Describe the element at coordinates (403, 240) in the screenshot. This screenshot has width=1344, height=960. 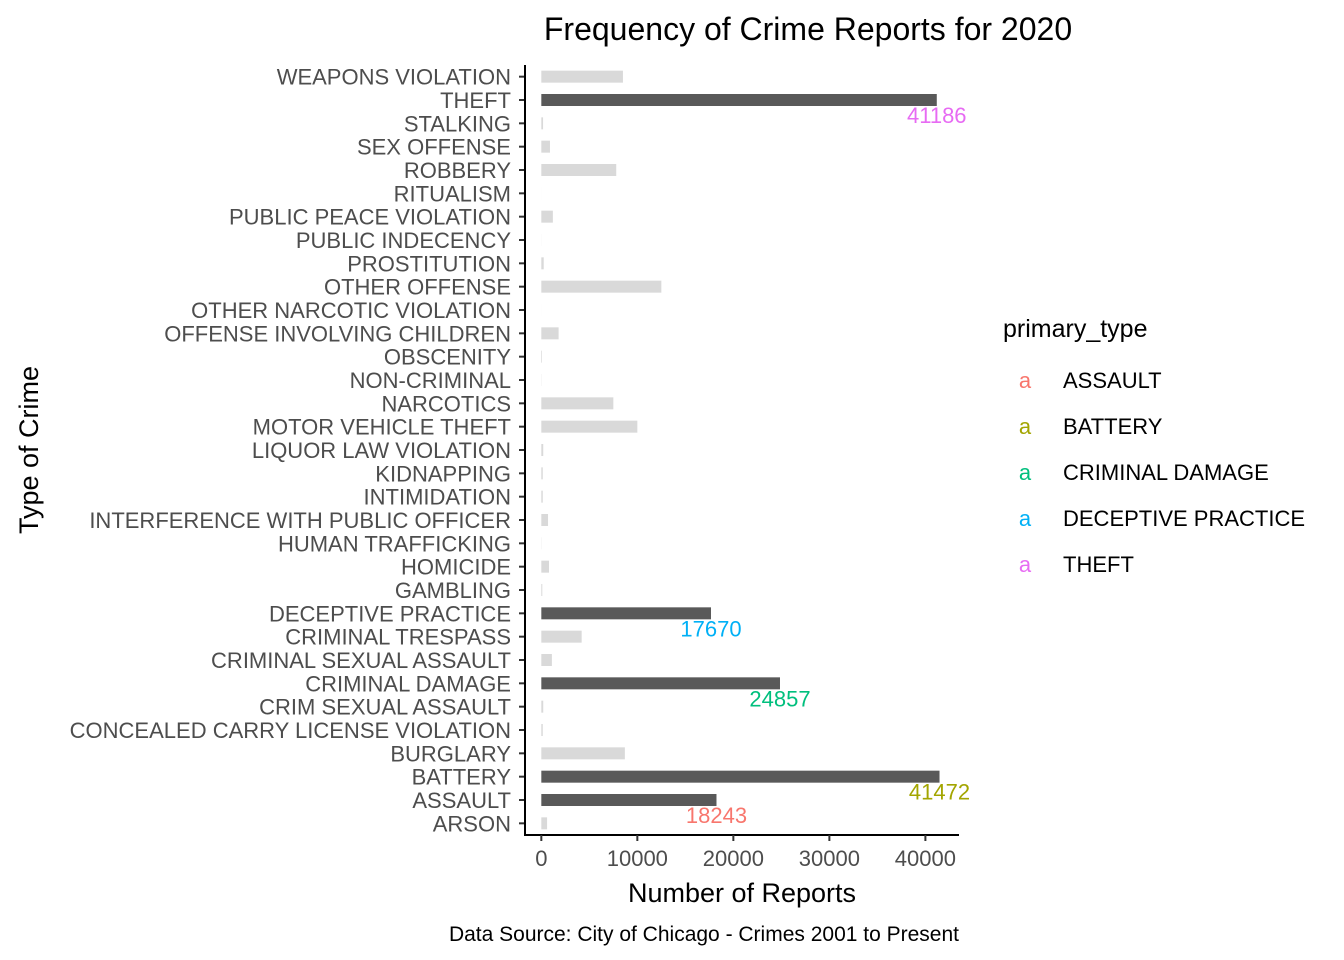
I see `y-tick-label: PUBLIC INDECENCY` at that location.